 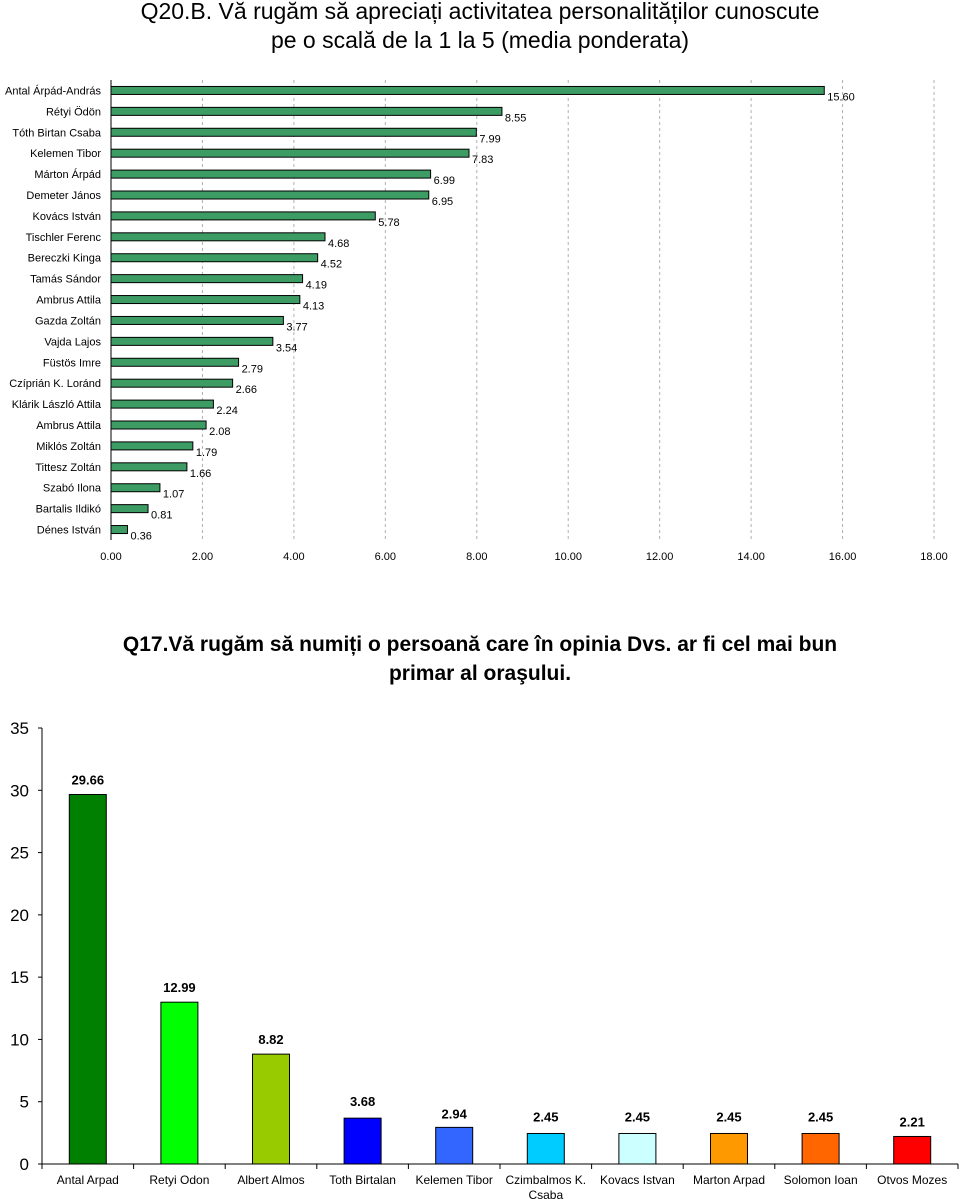 I want to click on data-label: 6.99, so click(x=444, y=181).